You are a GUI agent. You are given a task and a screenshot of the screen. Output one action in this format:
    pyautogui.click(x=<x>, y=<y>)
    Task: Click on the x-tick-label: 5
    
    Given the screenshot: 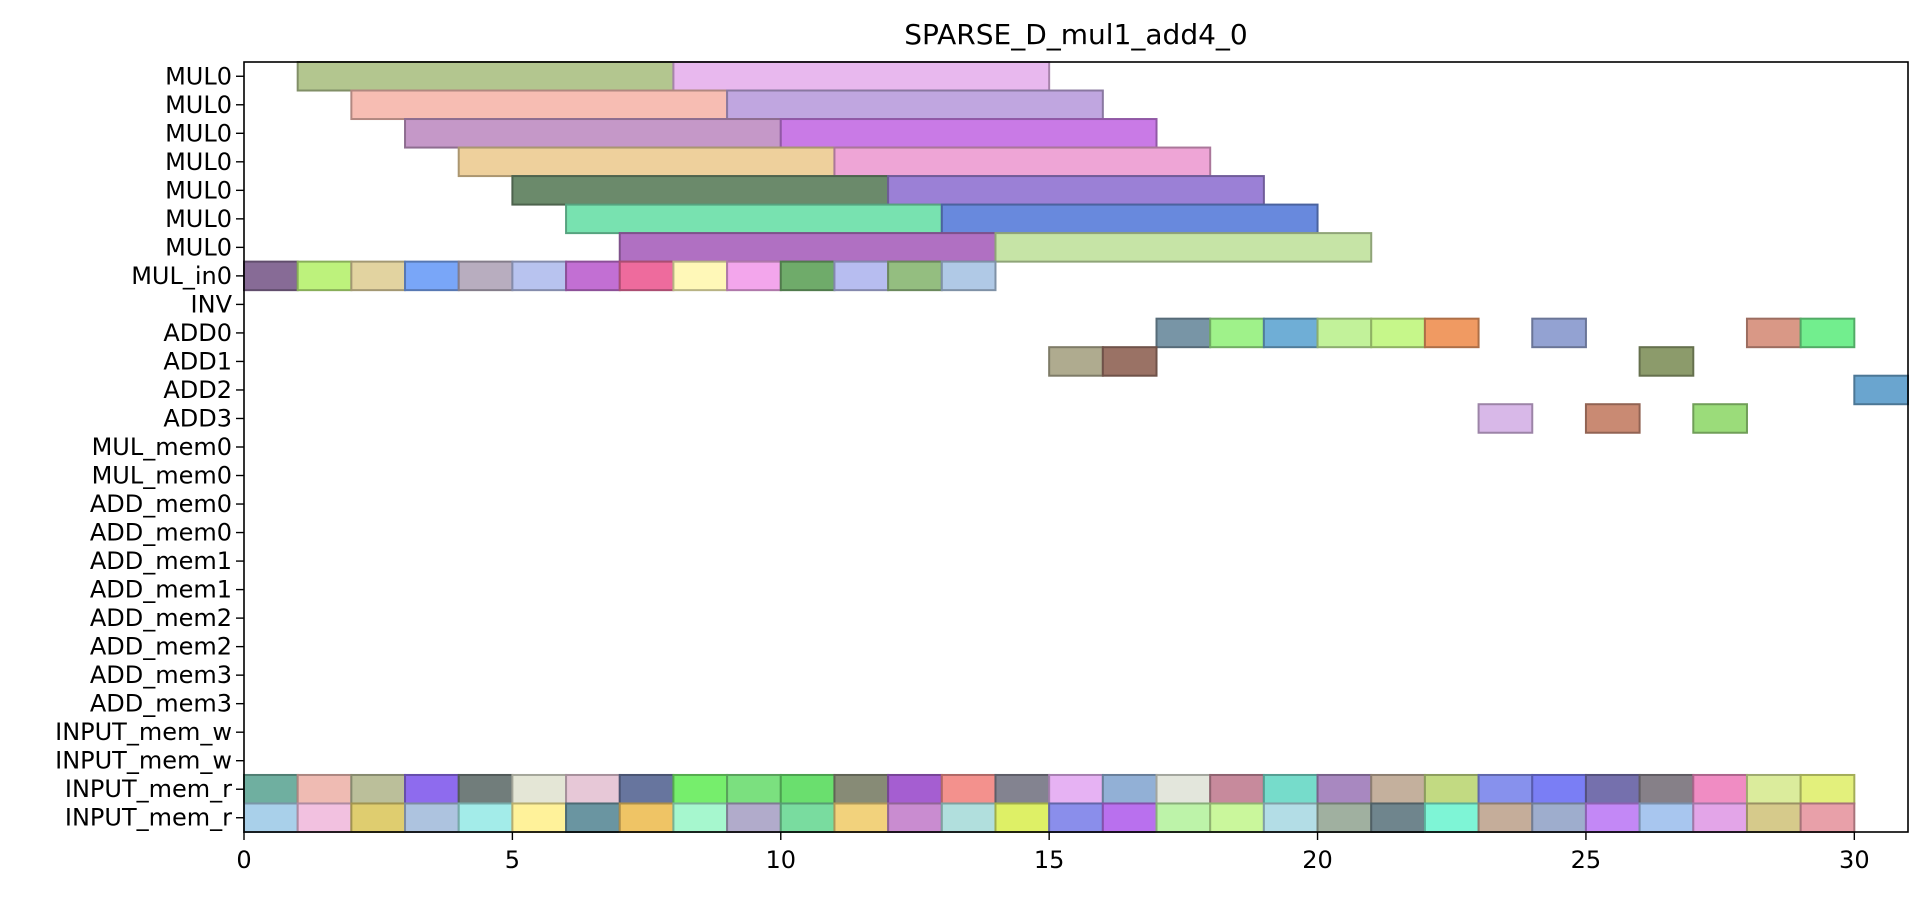 What is the action you would take?
    pyautogui.click(x=512, y=860)
    